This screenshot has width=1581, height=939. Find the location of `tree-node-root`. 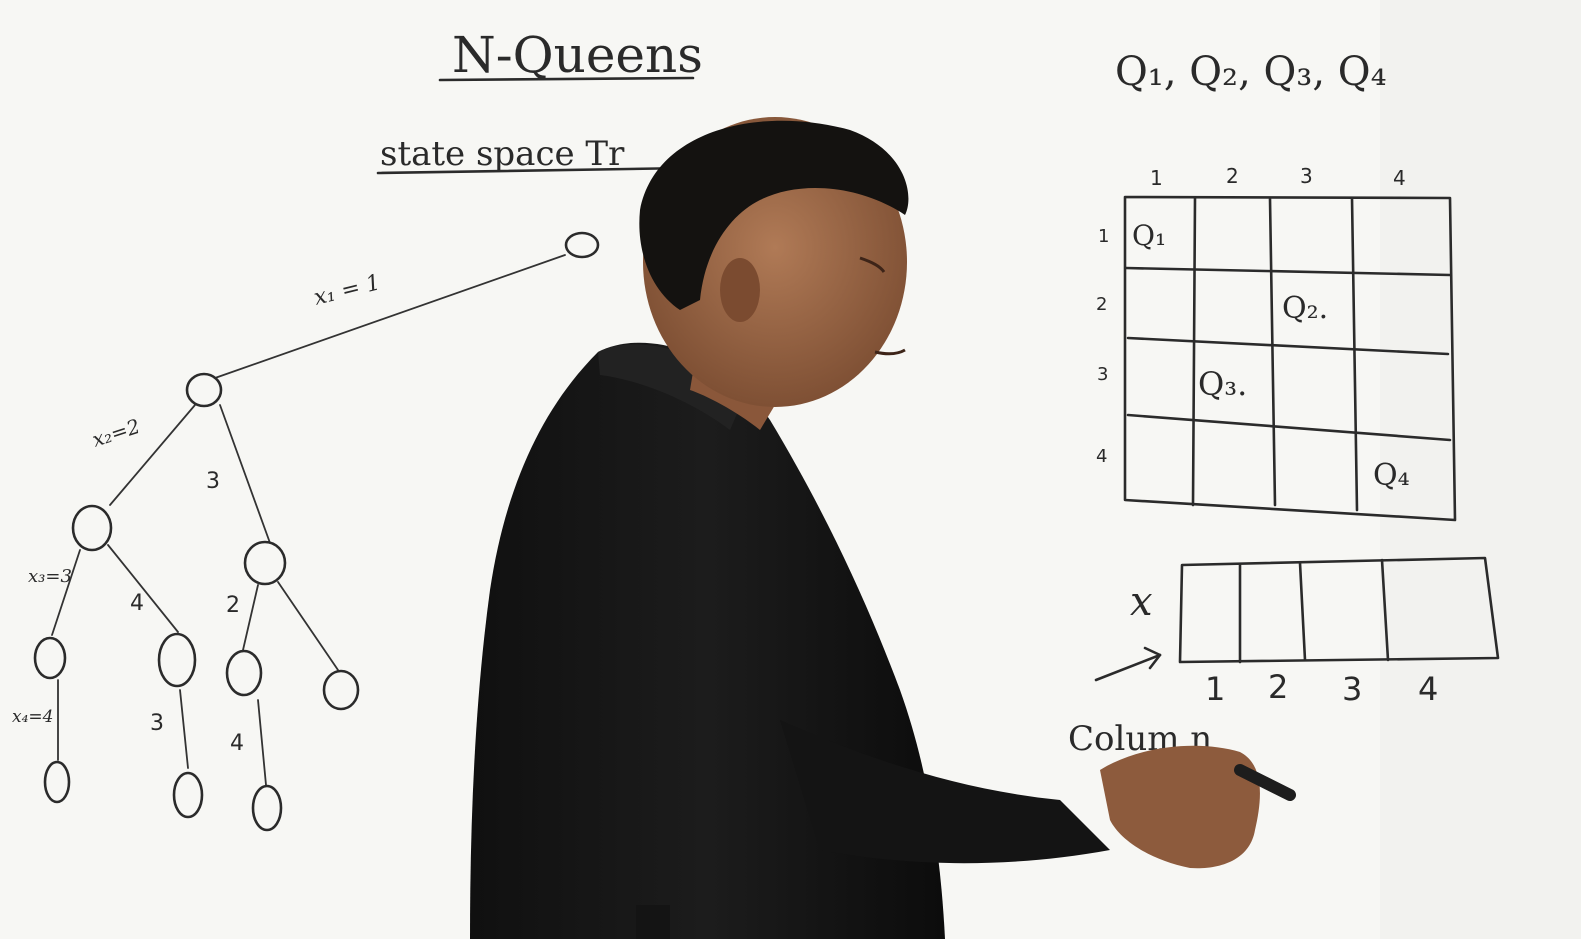

tree-node-root is located at coordinates (582, 245).